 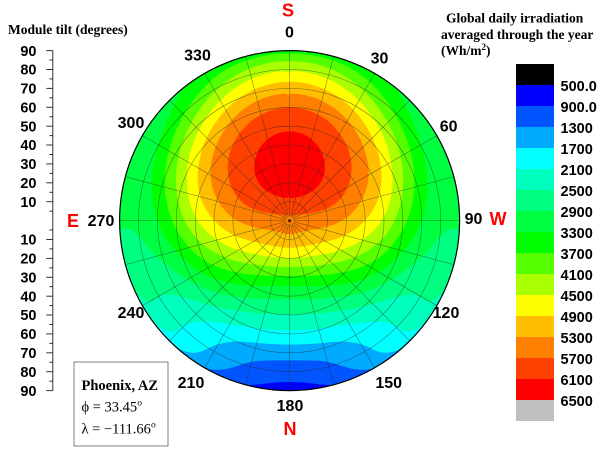 I want to click on svg-text: W, so click(x=498, y=219).